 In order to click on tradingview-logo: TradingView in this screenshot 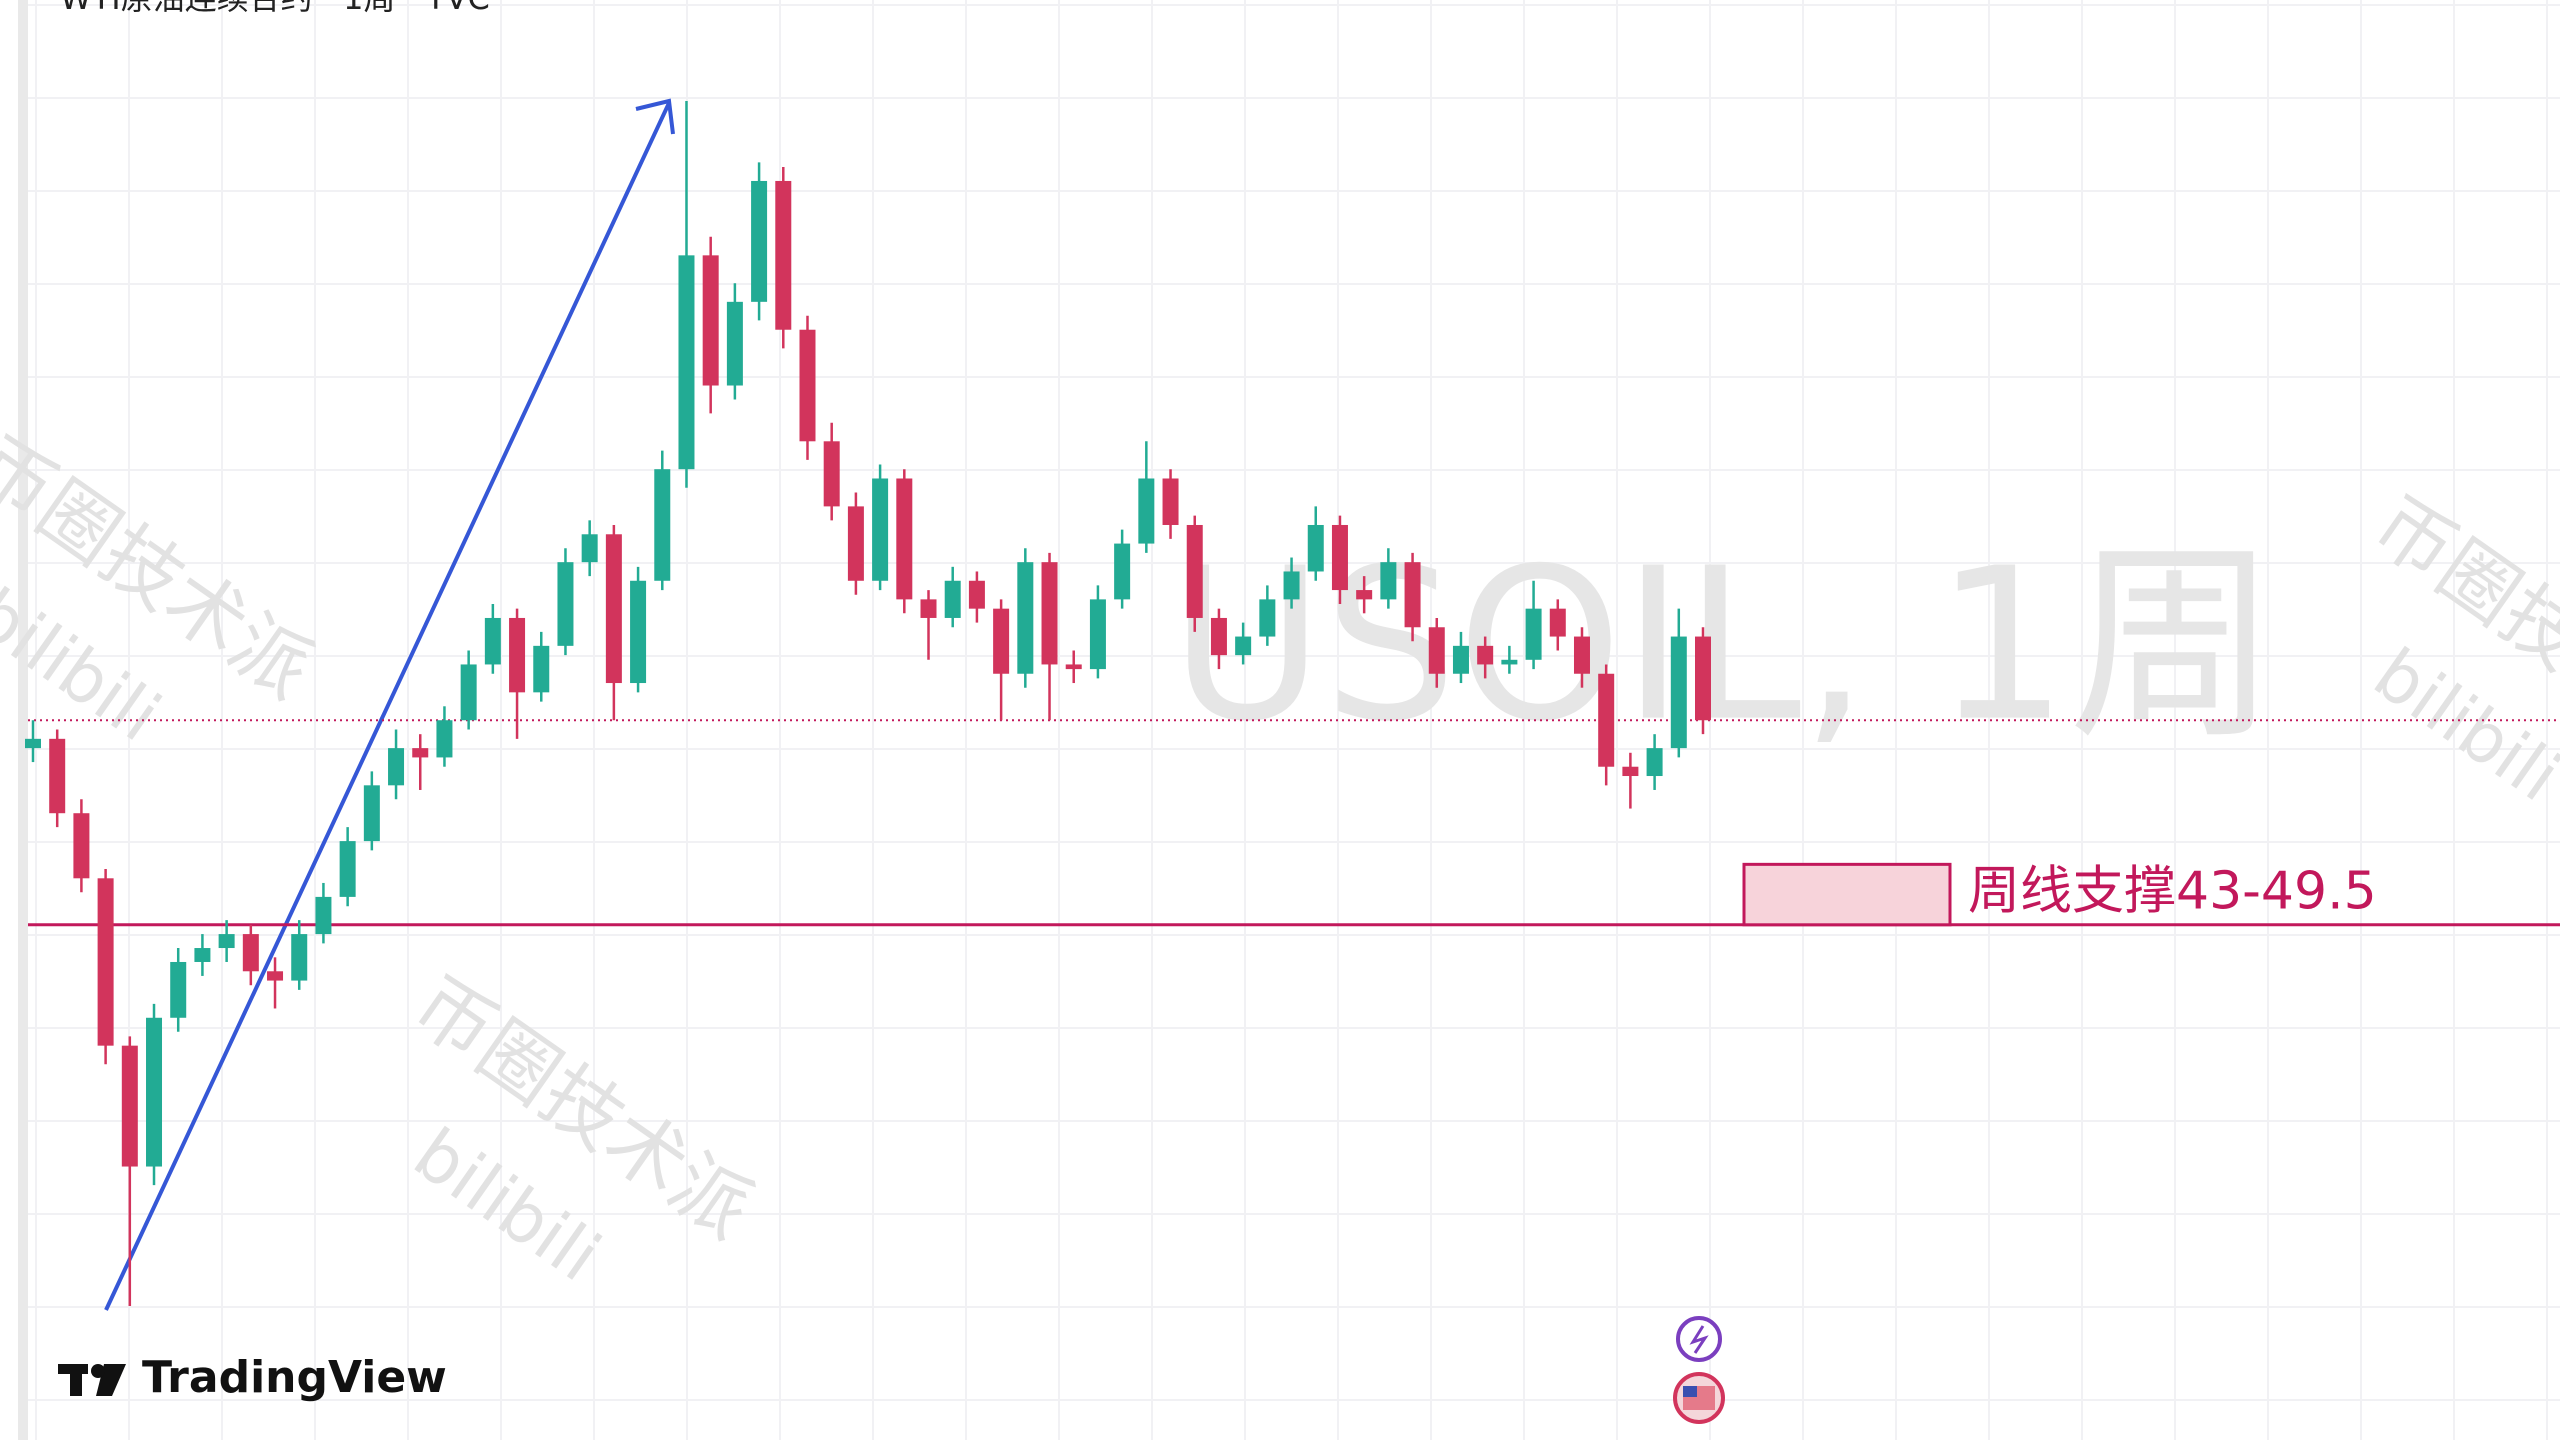, I will do `click(252, 1377)`.